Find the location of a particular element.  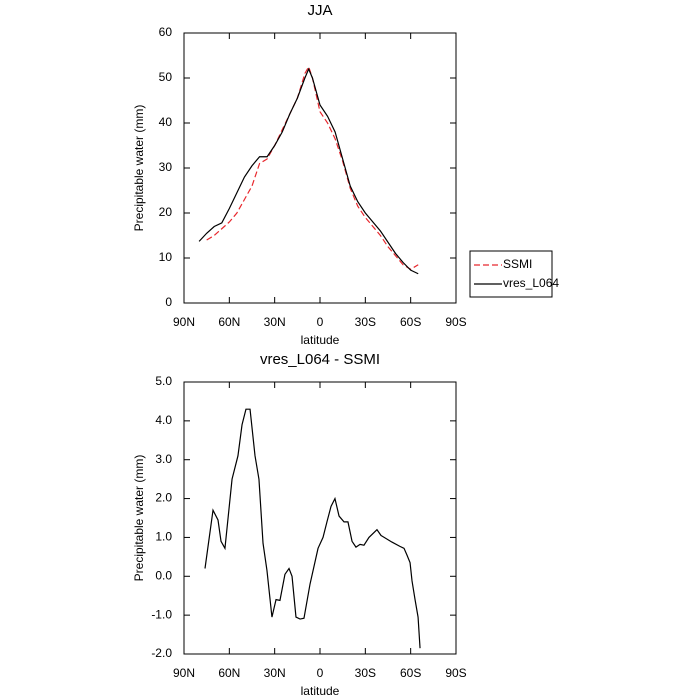

y-tick-label: 30 is located at coordinates (166, 167).